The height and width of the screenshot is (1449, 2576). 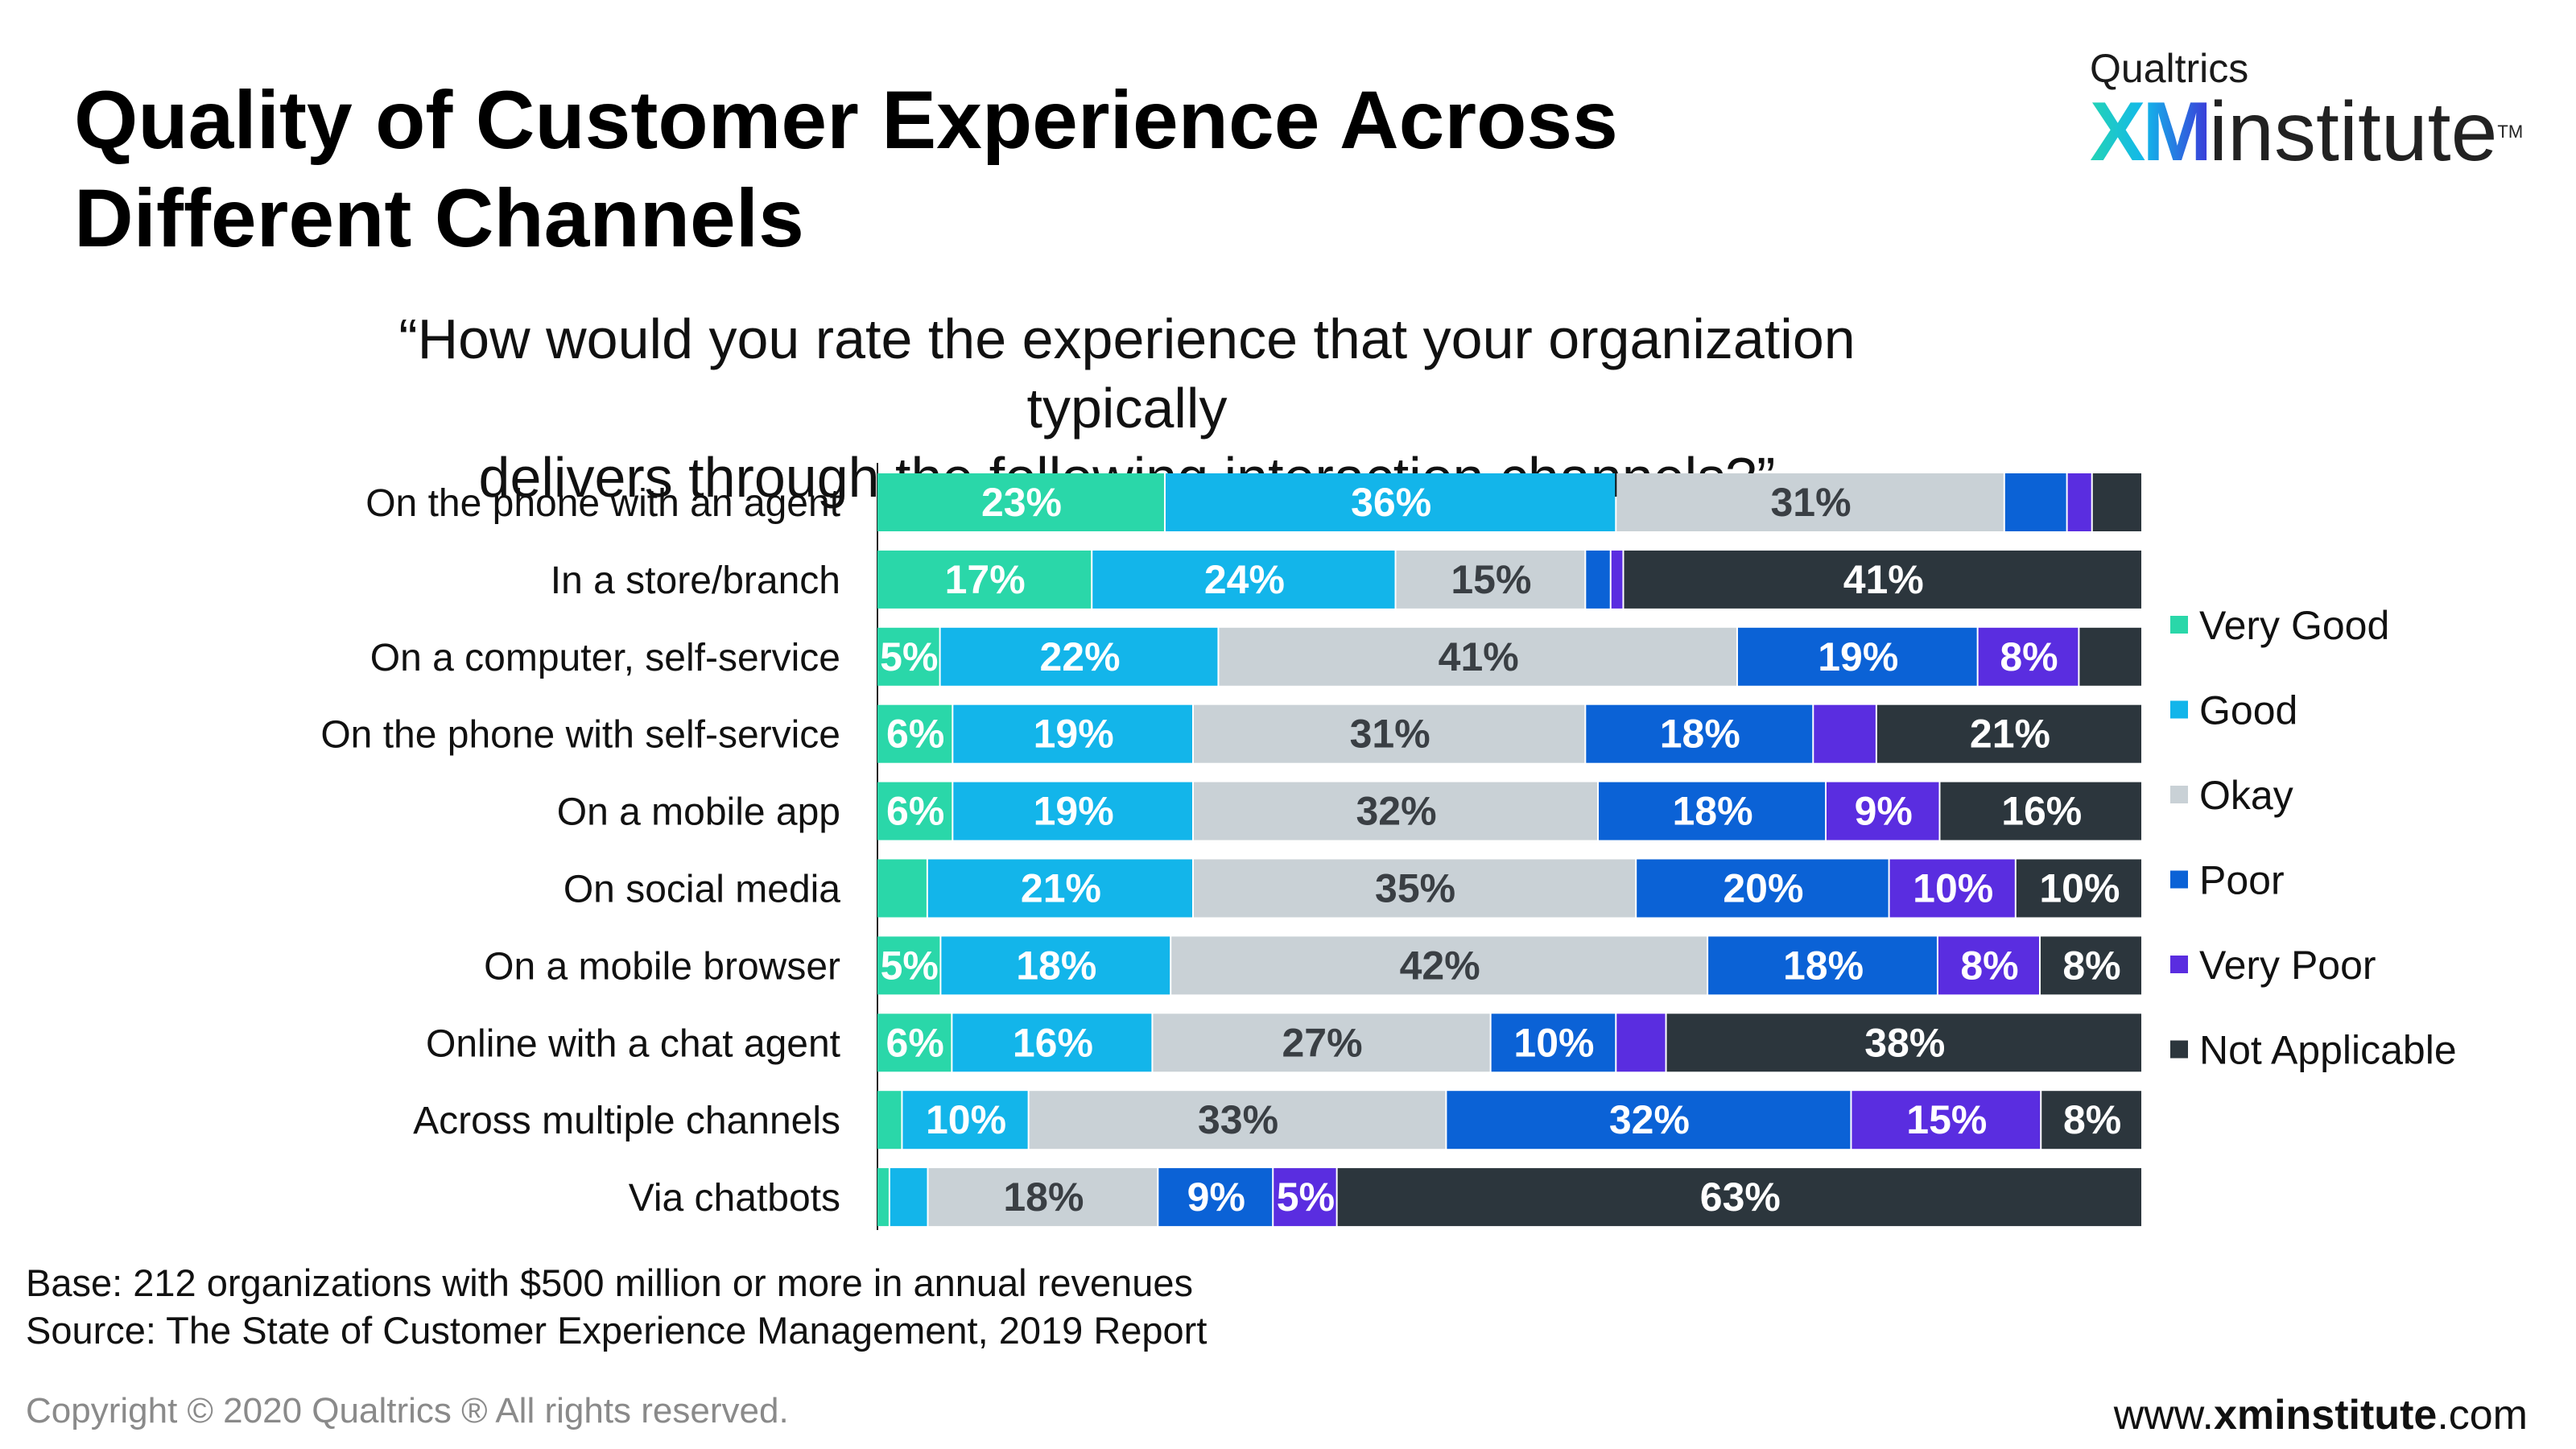 What do you see at coordinates (439, 218) in the screenshot?
I see `title-line-2: Different Channels` at bounding box center [439, 218].